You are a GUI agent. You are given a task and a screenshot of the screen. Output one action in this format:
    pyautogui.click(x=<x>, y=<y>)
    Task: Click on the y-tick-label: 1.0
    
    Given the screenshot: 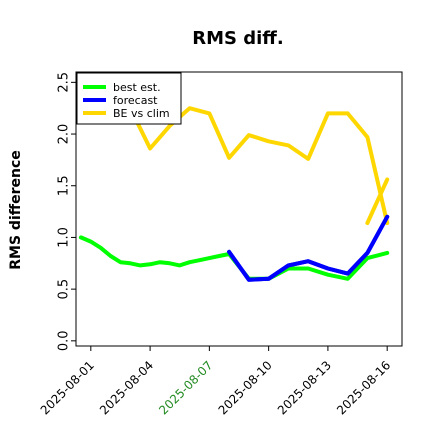 What is the action you would take?
    pyautogui.click(x=64, y=237)
    